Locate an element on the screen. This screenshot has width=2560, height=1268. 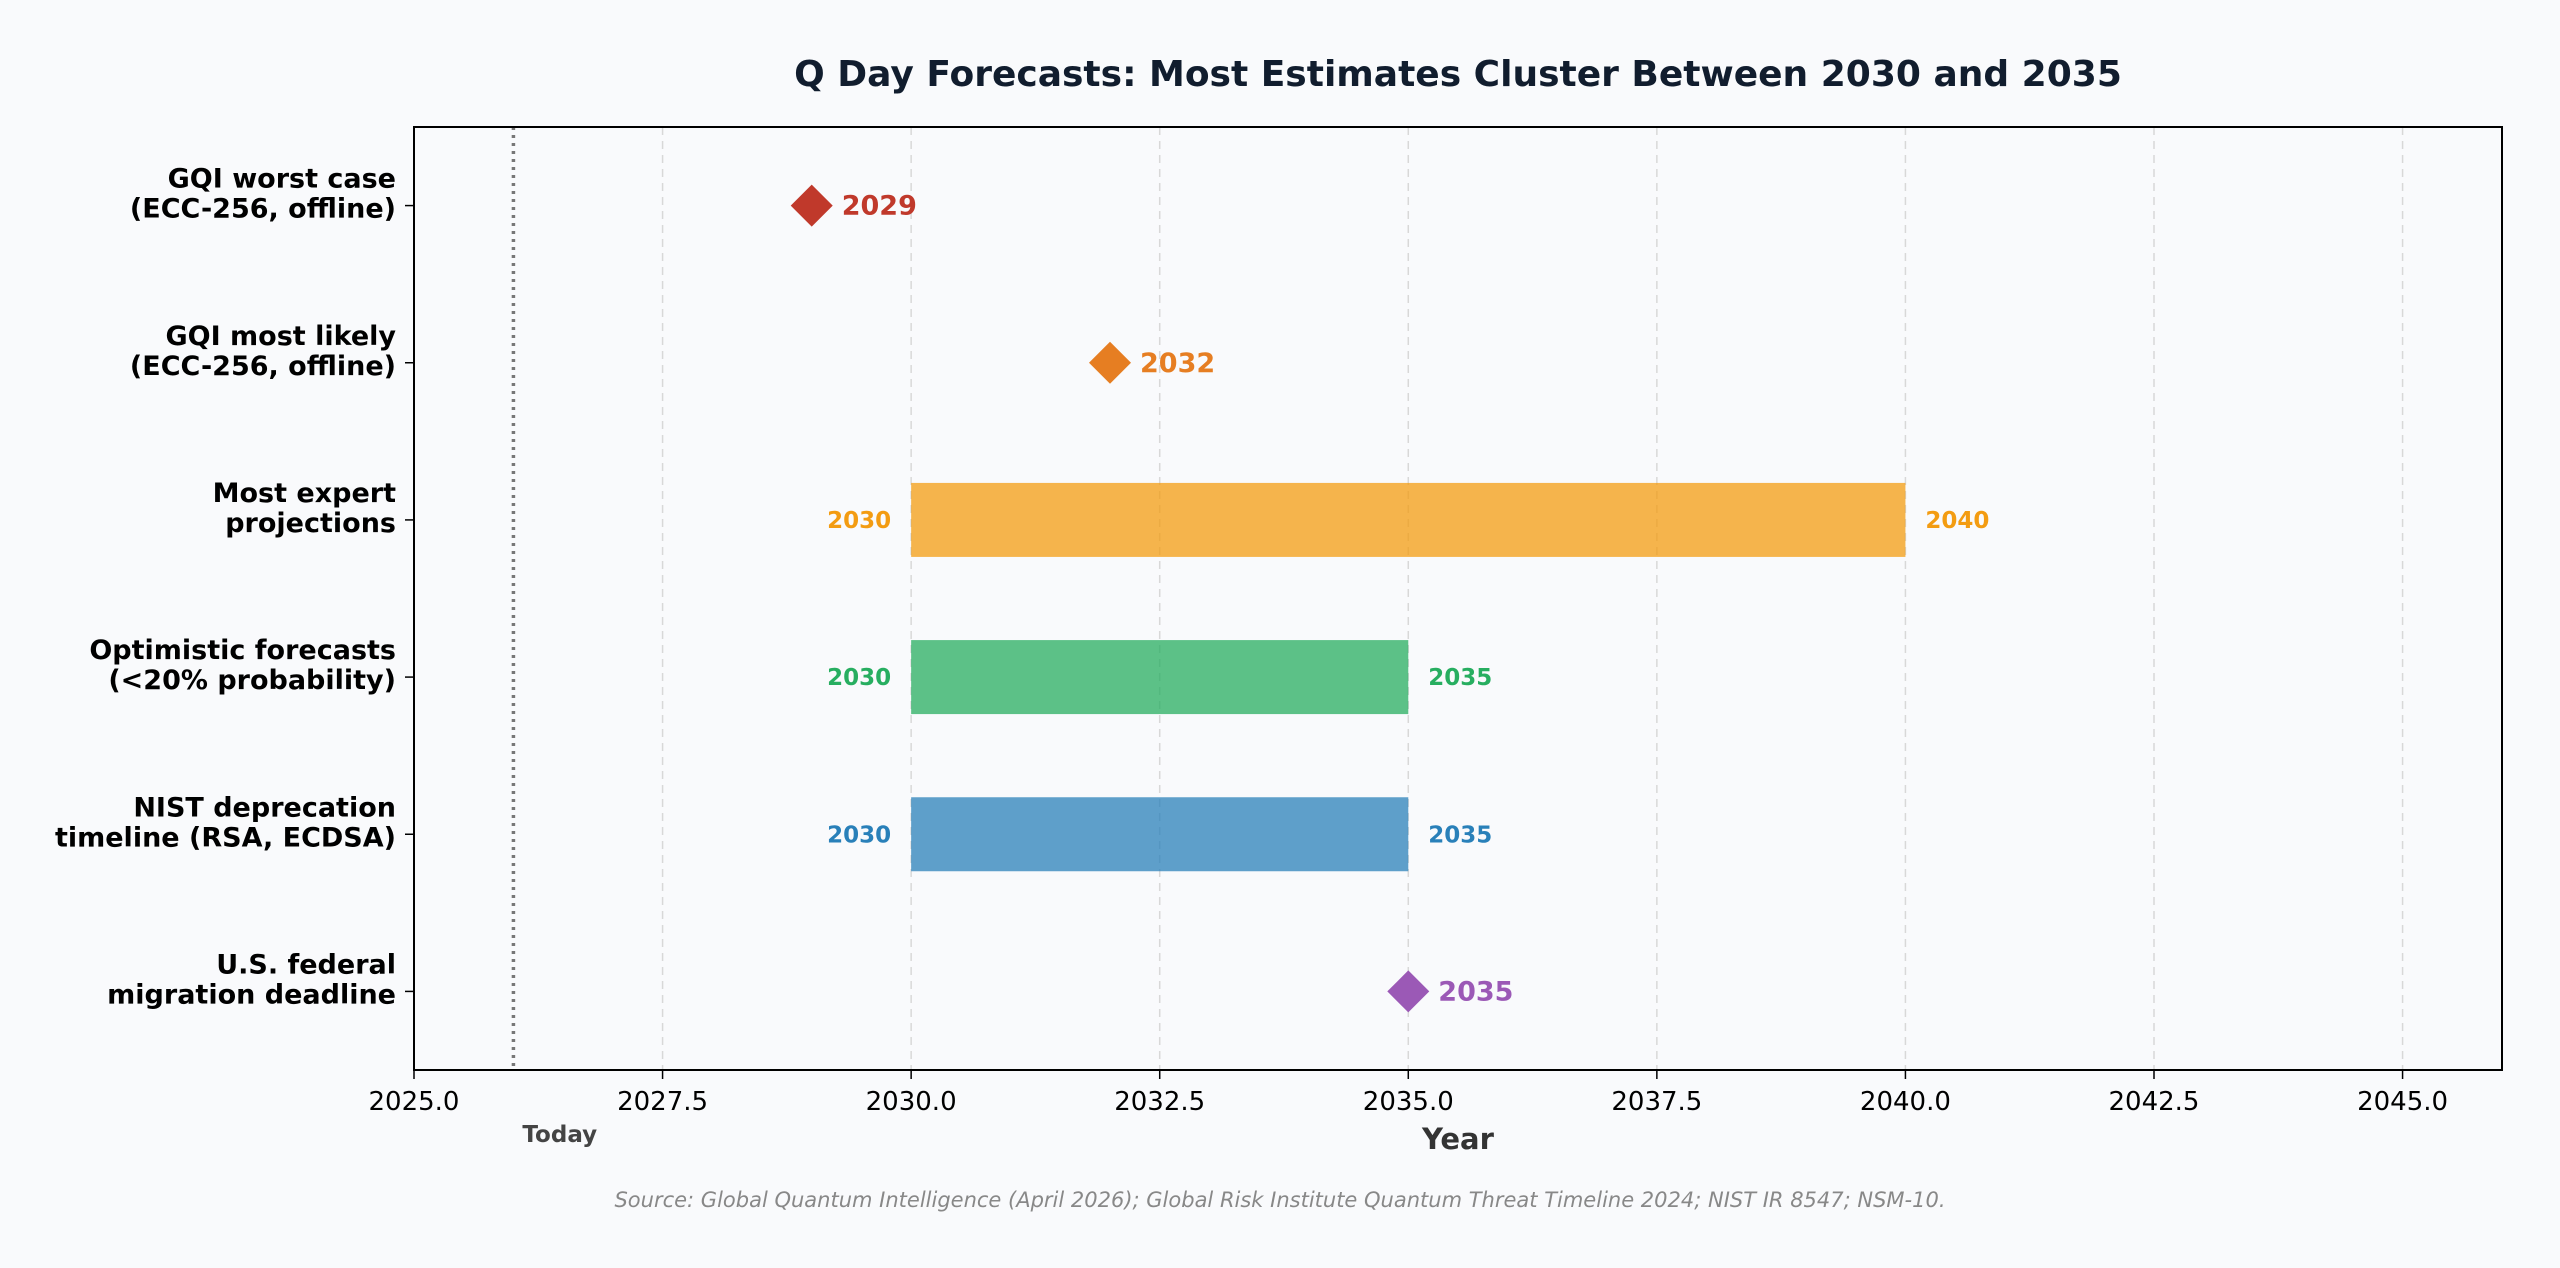
category-label-line: migration deadline is located at coordinates (251, 994).